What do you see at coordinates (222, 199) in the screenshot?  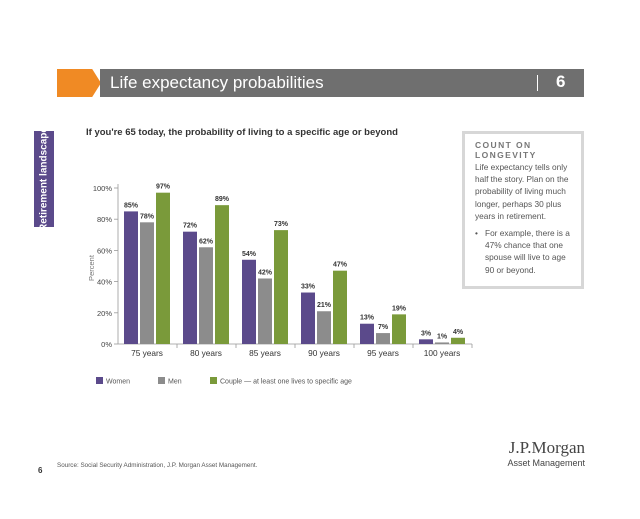 I see `data-label: 89%` at bounding box center [222, 199].